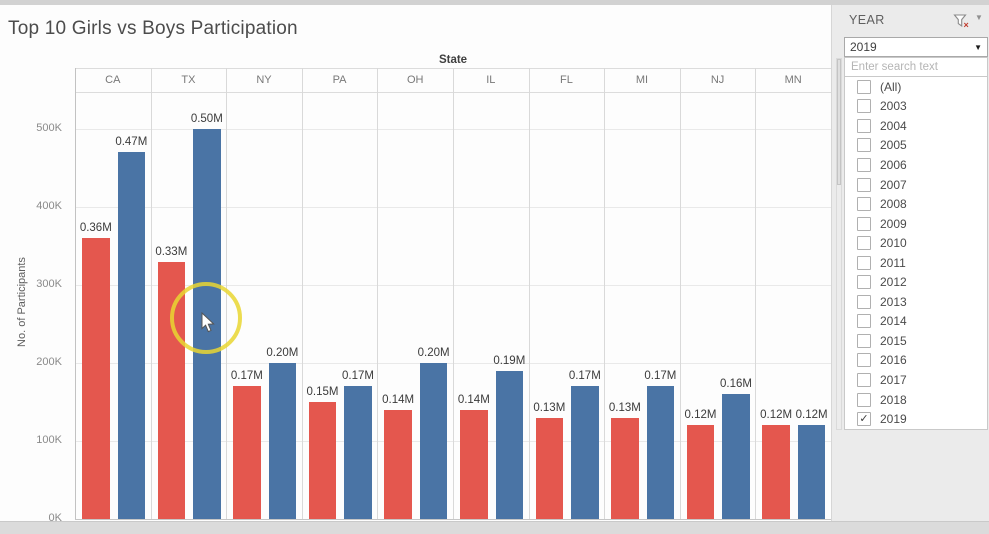 The height and width of the screenshot is (534, 989). What do you see at coordinates (415, 80) in the screenshot?
I see `state-column-header: OH` at bounding box center [415, 80].